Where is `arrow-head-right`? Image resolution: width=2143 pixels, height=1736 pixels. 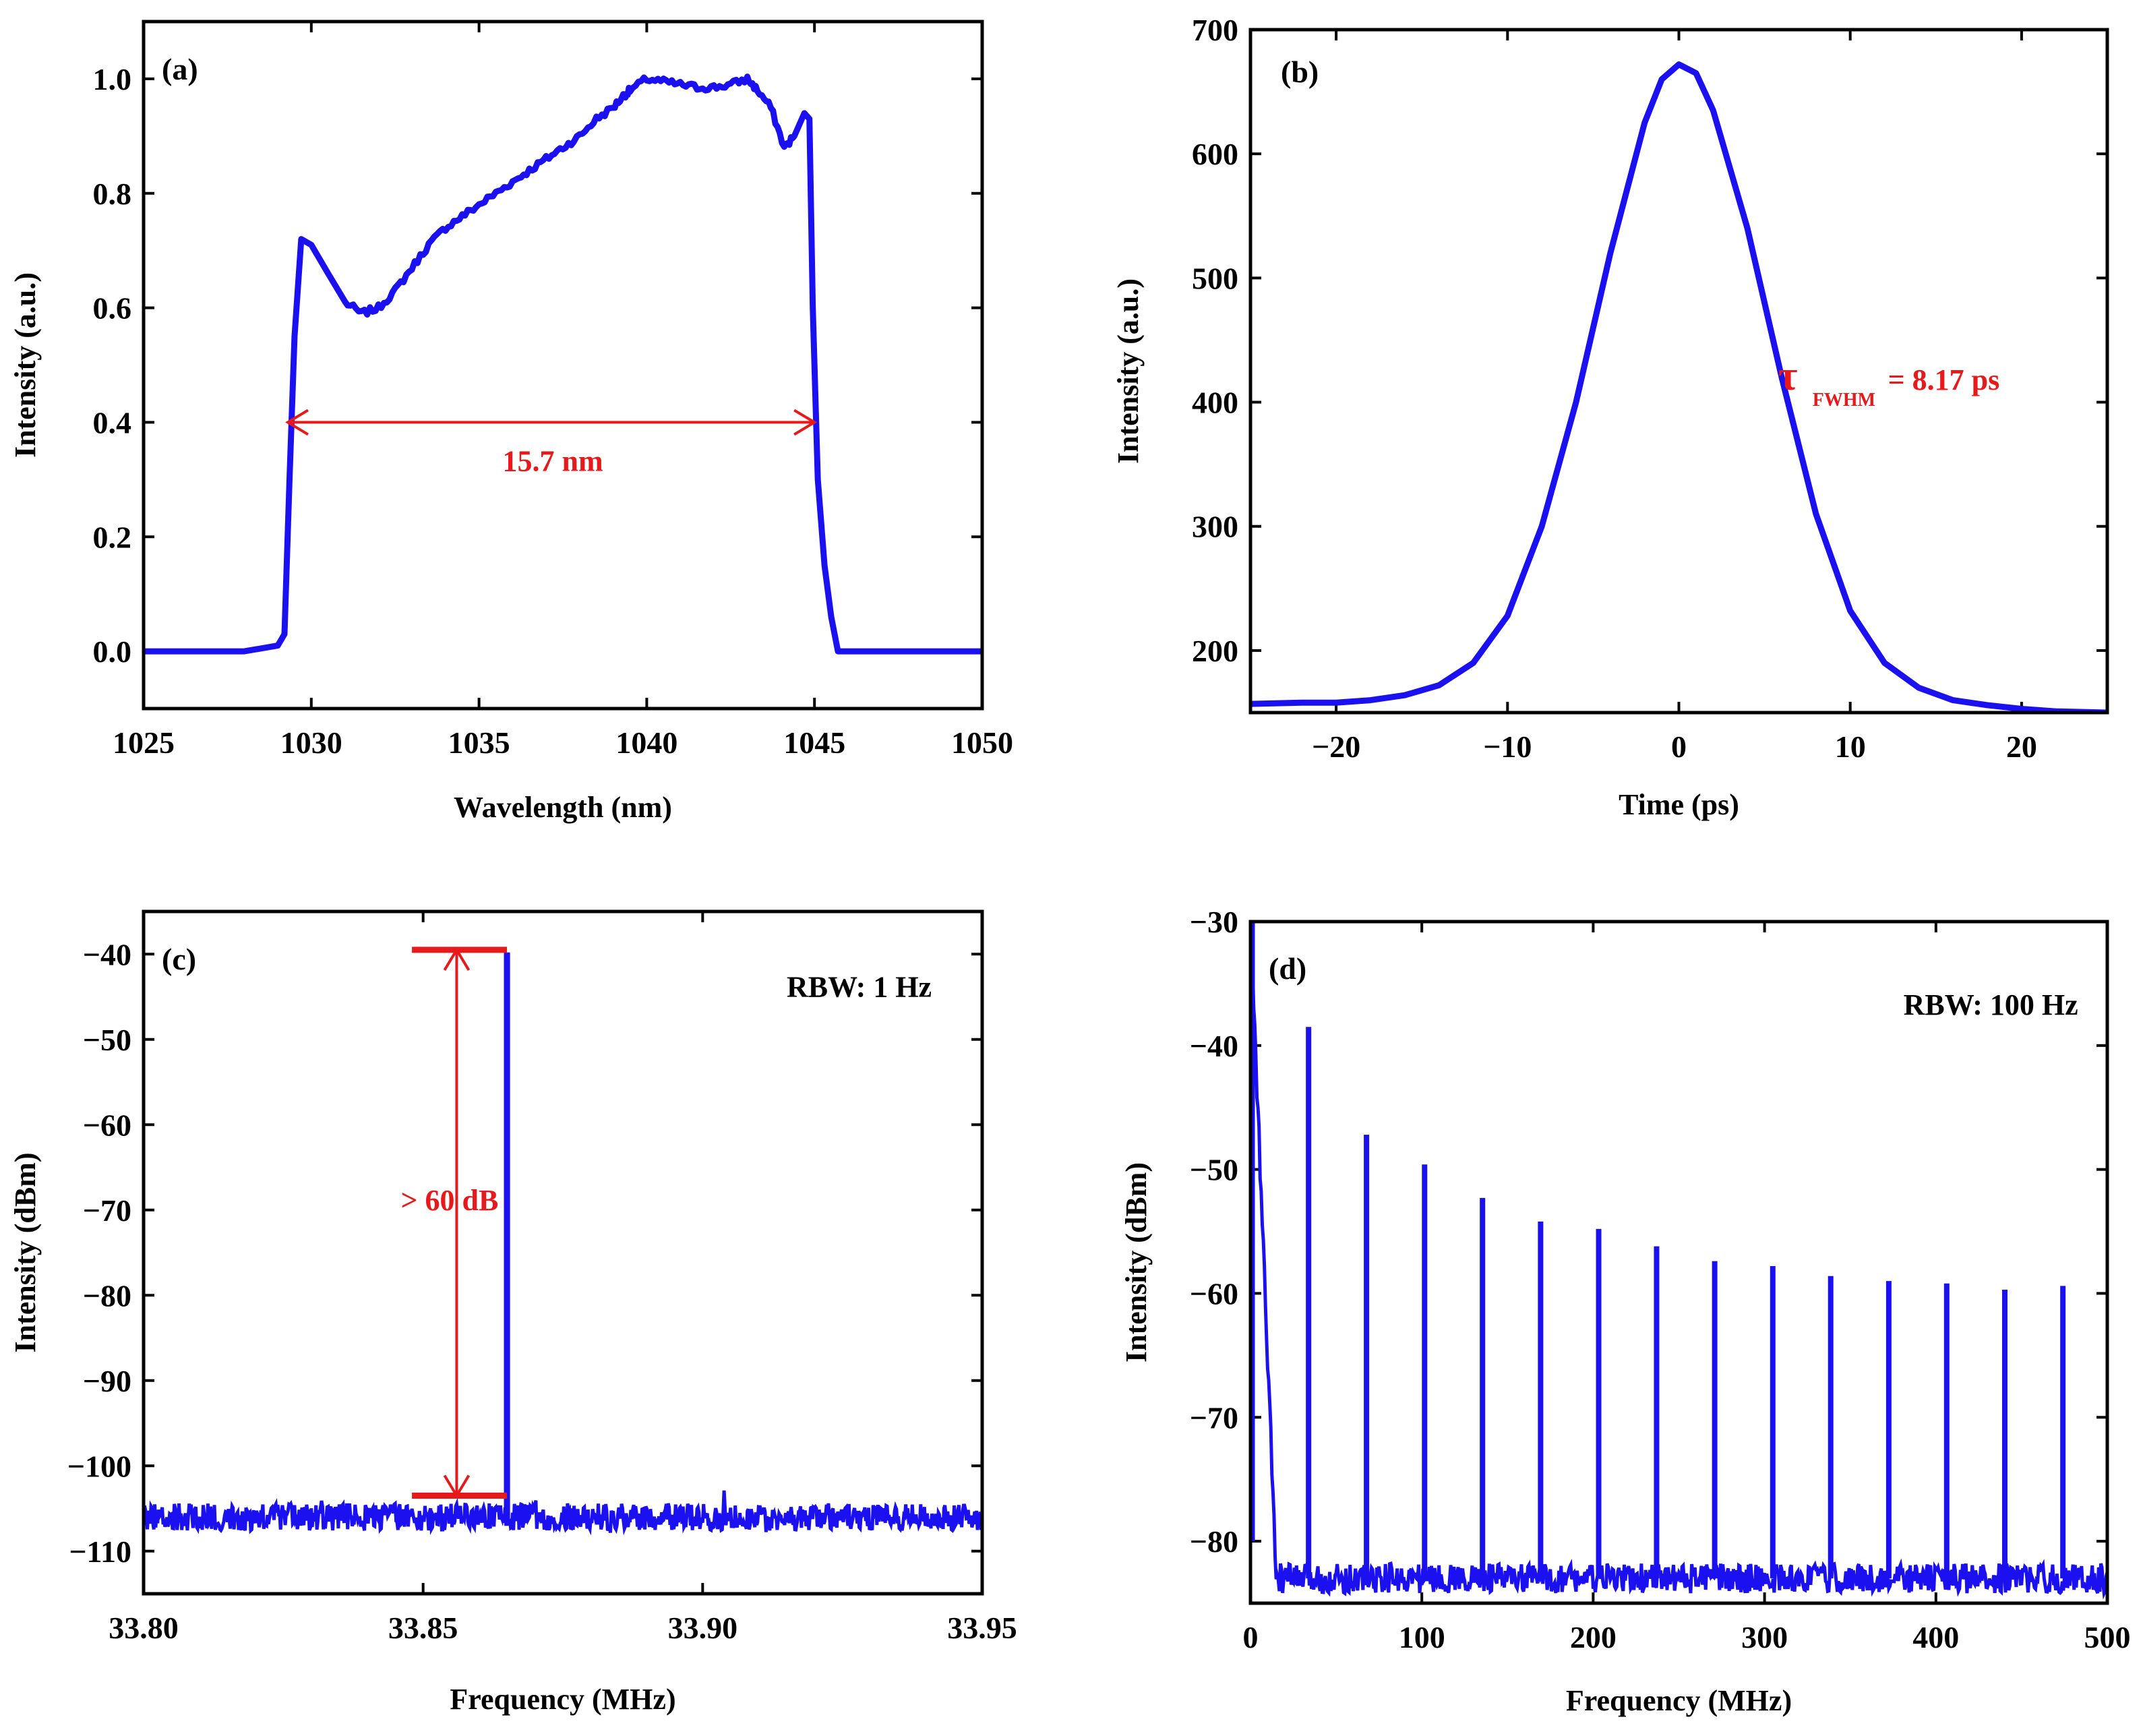
arrow-head-right is located at coordinates (805, 422).